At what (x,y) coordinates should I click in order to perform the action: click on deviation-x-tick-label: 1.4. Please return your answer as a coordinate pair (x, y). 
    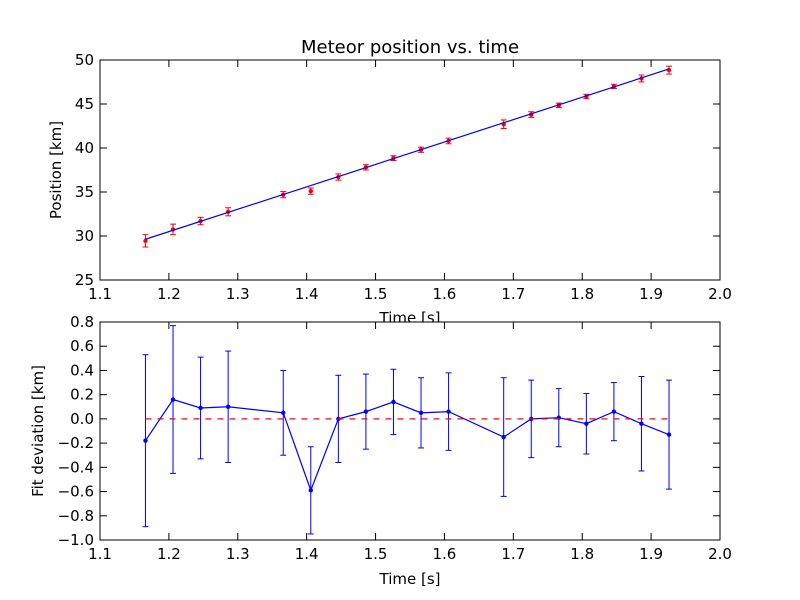
    Looking at the image, I should click on (307, 554).